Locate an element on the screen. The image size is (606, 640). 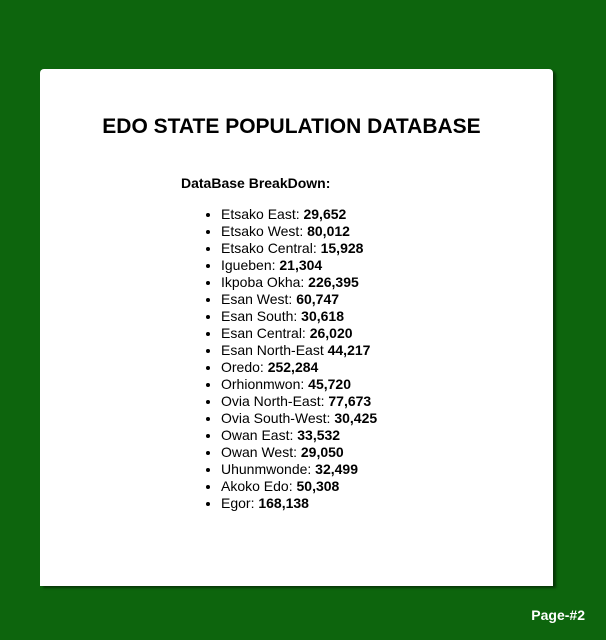
lga-name: Etsako East: is located at coordinates (260, 214).